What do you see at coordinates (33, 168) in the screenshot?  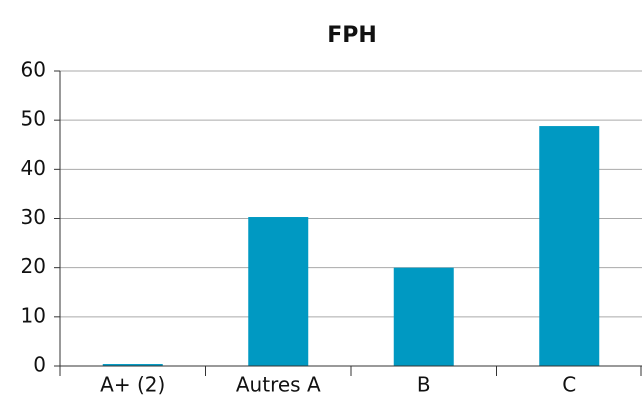 I see `y-tick-label: 40` at bounding box center [33, 168].